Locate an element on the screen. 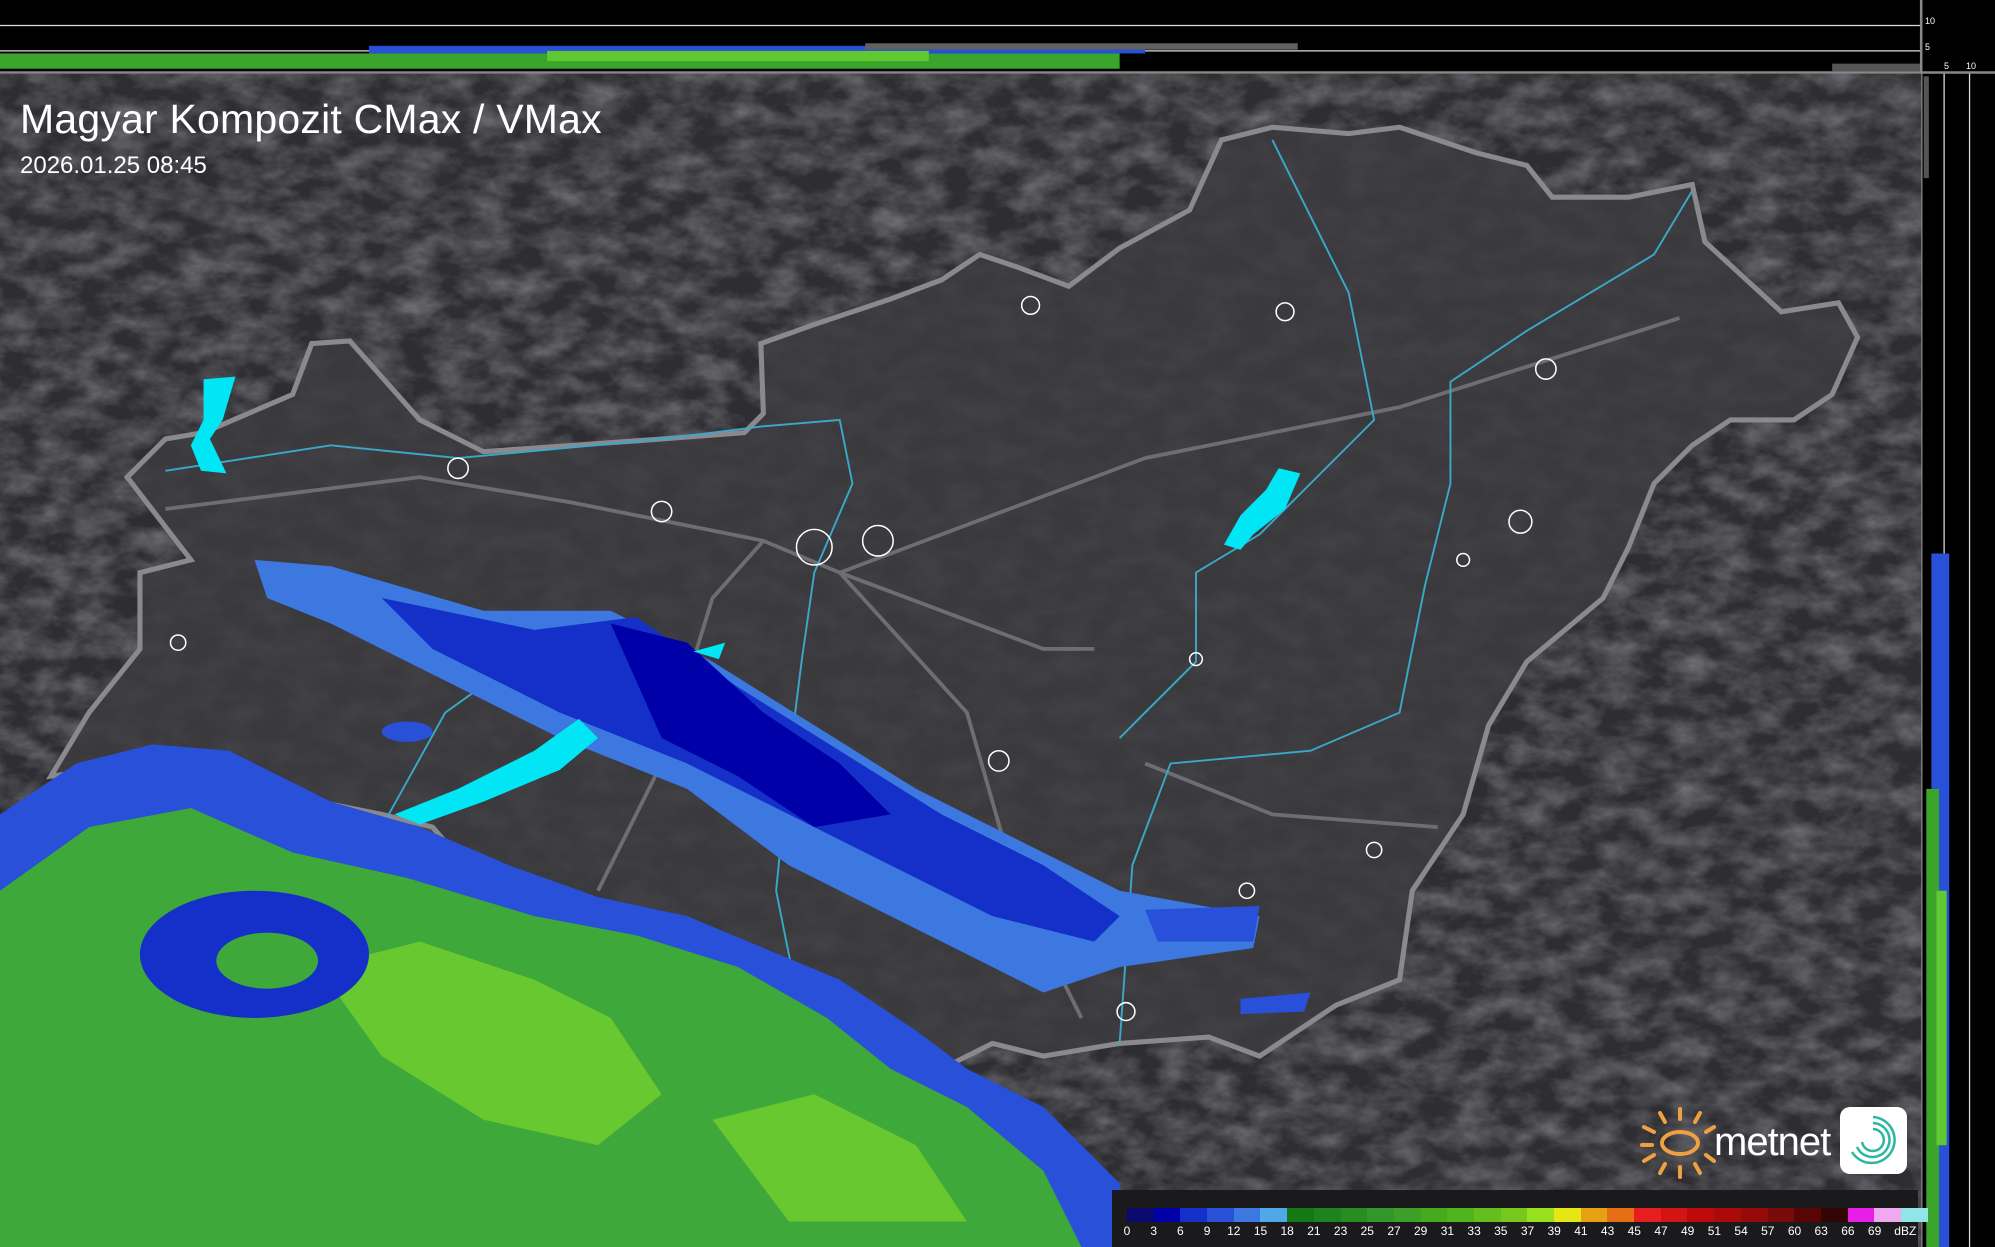 The width and height of the screenshot is (1995, 1247). sun-icon is located at coordinates (1678, 1143).